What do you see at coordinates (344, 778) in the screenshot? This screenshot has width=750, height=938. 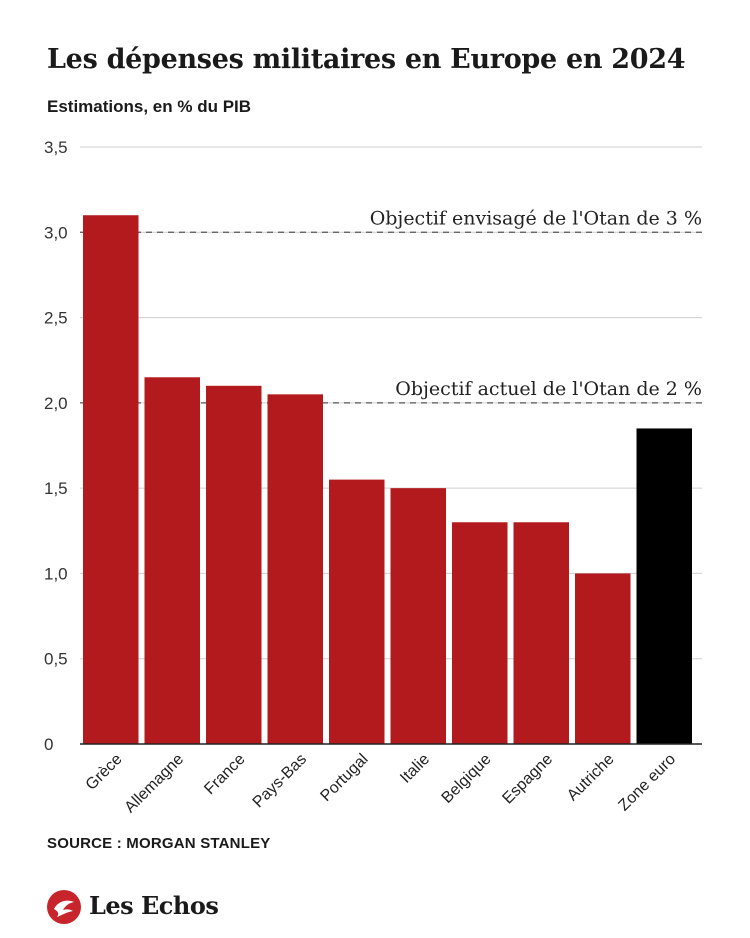 I see `x-tick-label: Portugal` at bounding box center [344, 778].